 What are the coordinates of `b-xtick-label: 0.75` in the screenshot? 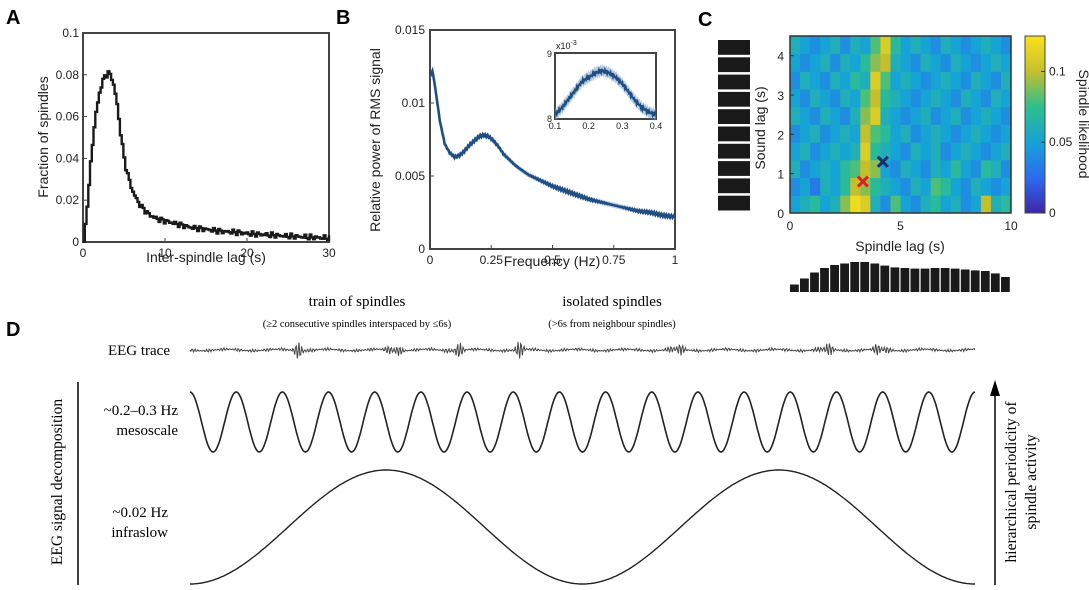 It's located at (614, 260).